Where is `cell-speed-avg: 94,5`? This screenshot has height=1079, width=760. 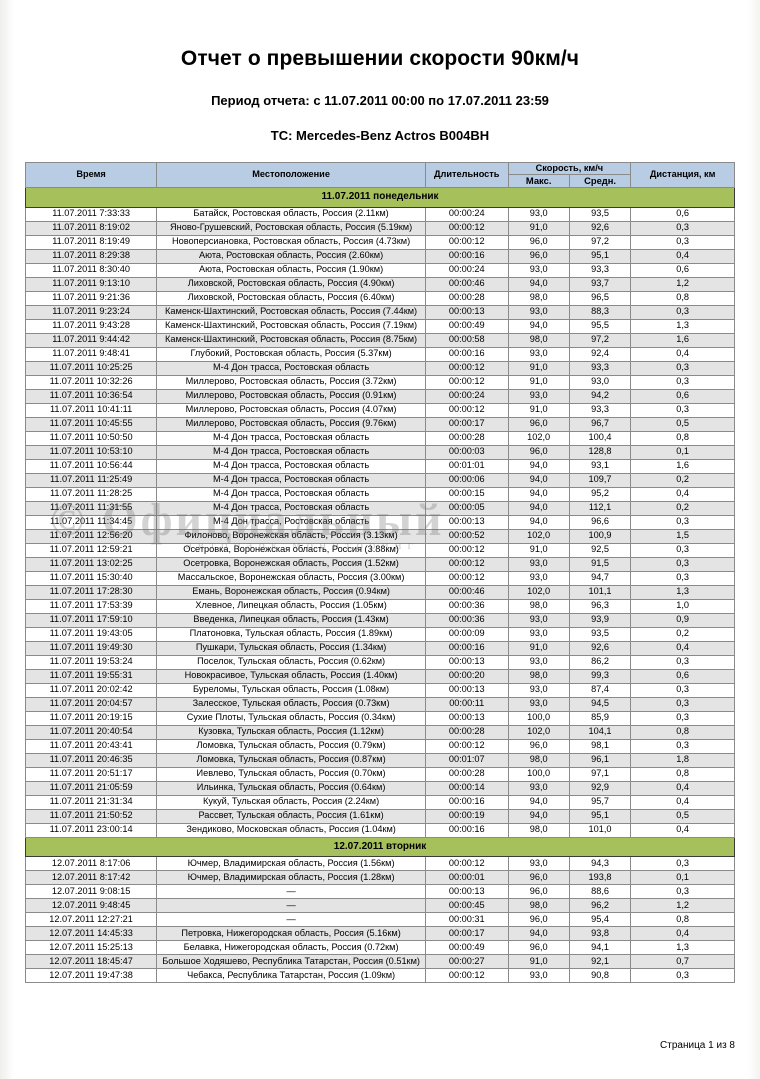
cell-speed-avg: 94,5 is located at coordinates (600, 704).